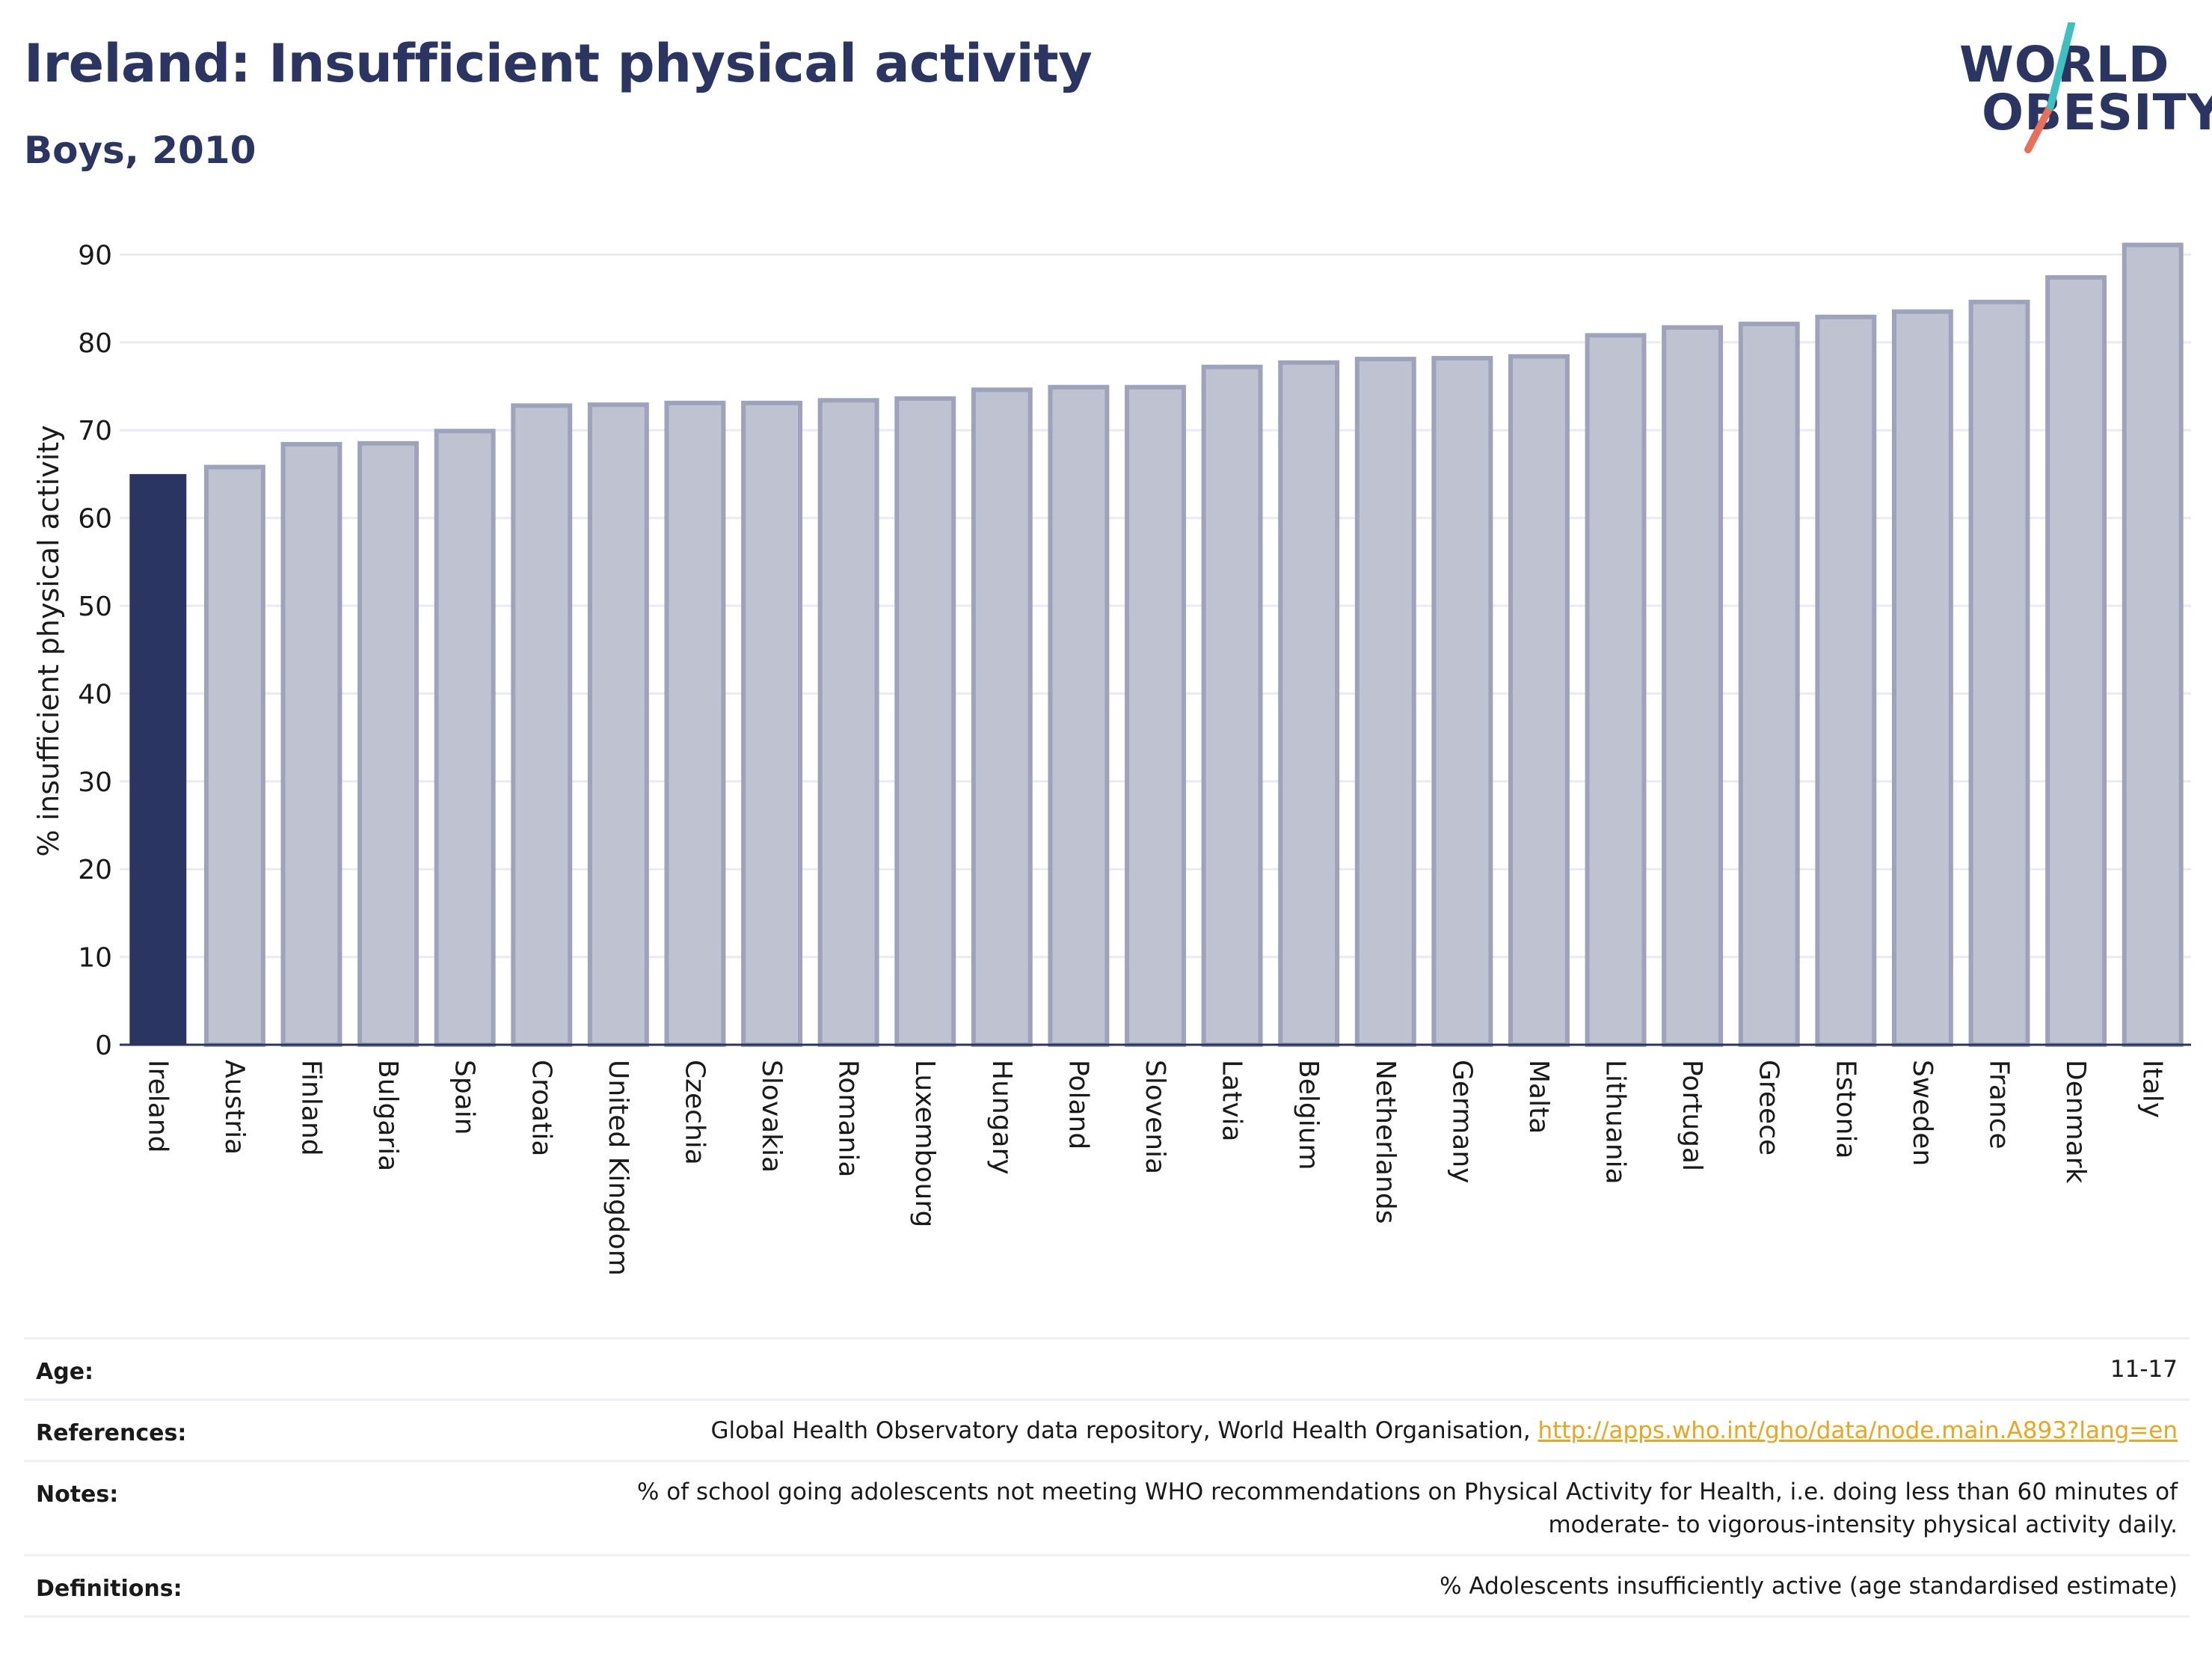 Image resolution: width=2212 pixels, height=1655 pixels. What do you see at coordinates (95, 607) in the screenshot?
I see `y-tick-label: 50` at bounding box center [95, 607].